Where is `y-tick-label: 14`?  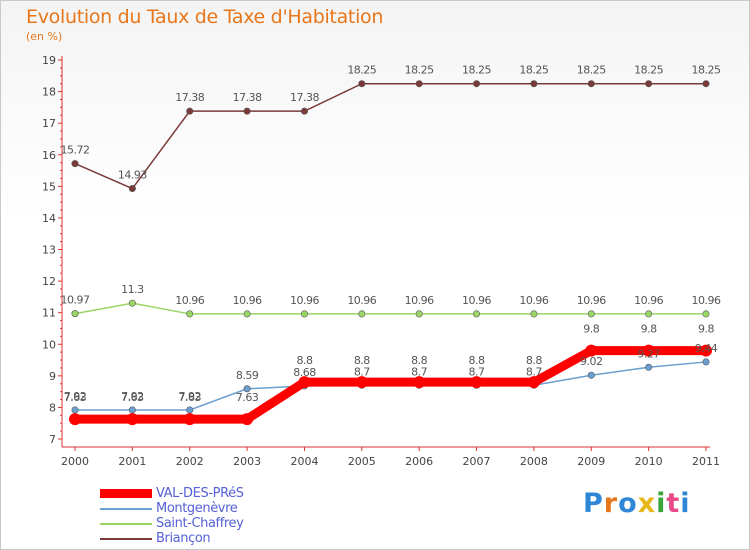
y-tick-label: 14 is located at coordinates (49, 218).